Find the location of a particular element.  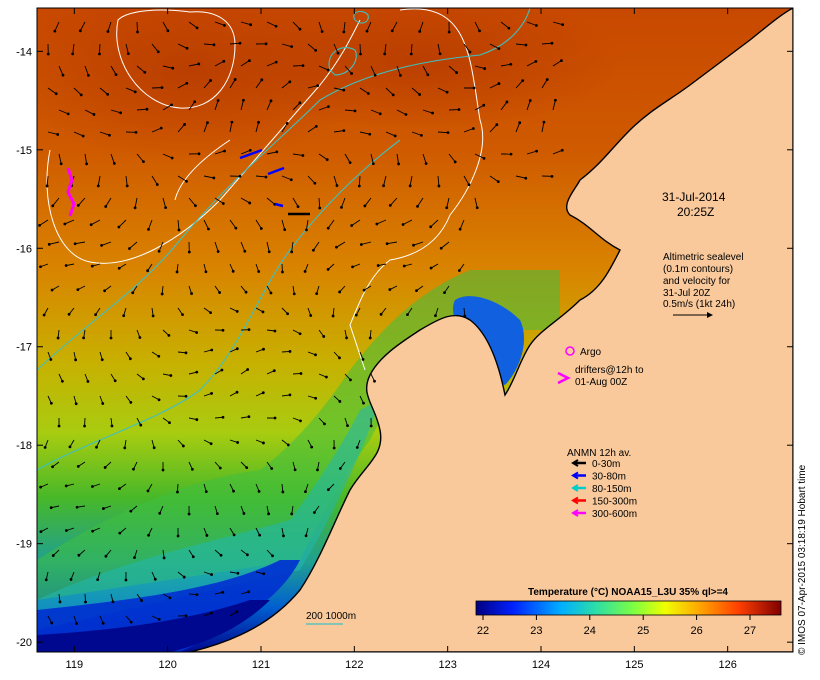

colorbar-tick-label: 22 is located at coordinates (483, 631).